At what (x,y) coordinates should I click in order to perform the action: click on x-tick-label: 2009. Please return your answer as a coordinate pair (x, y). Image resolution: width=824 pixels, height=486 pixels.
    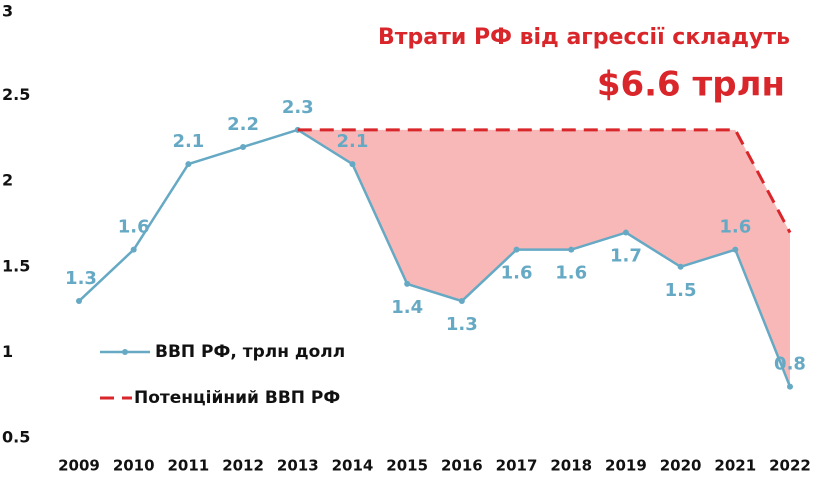
    Looking at the image, I should click on (79, 466).